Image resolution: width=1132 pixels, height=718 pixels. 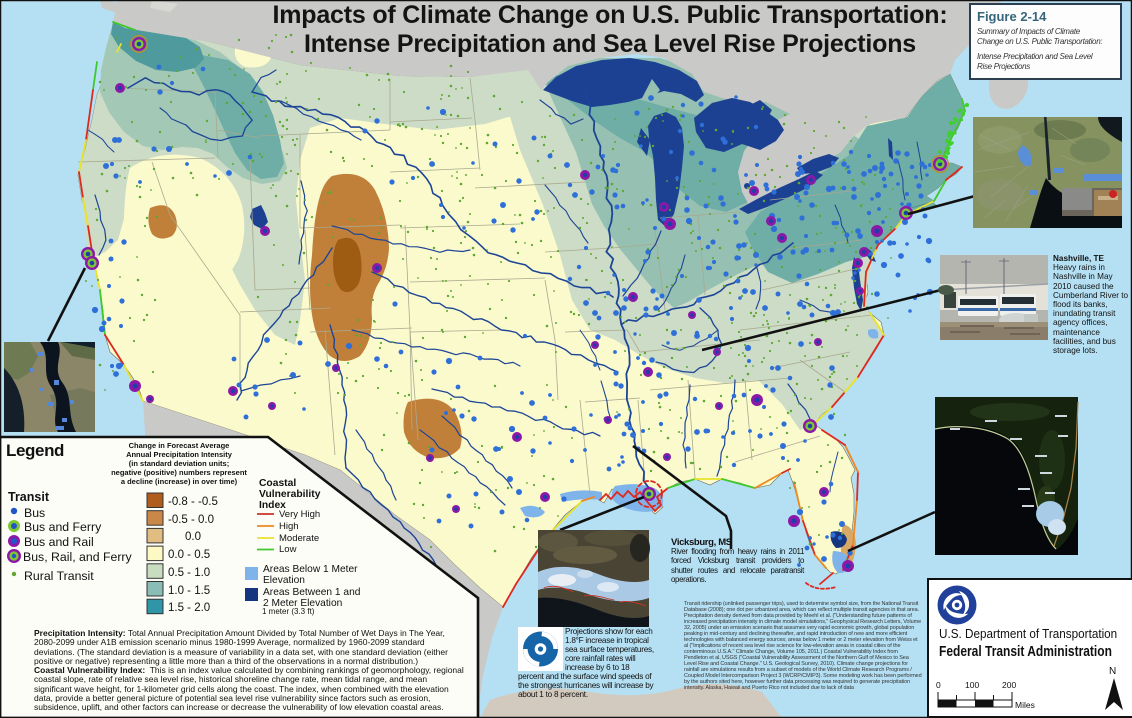 What do you see at coordinates (938, 685) in the screenshot?
I see `svg-text: 0` at bounding box center [938, 685].